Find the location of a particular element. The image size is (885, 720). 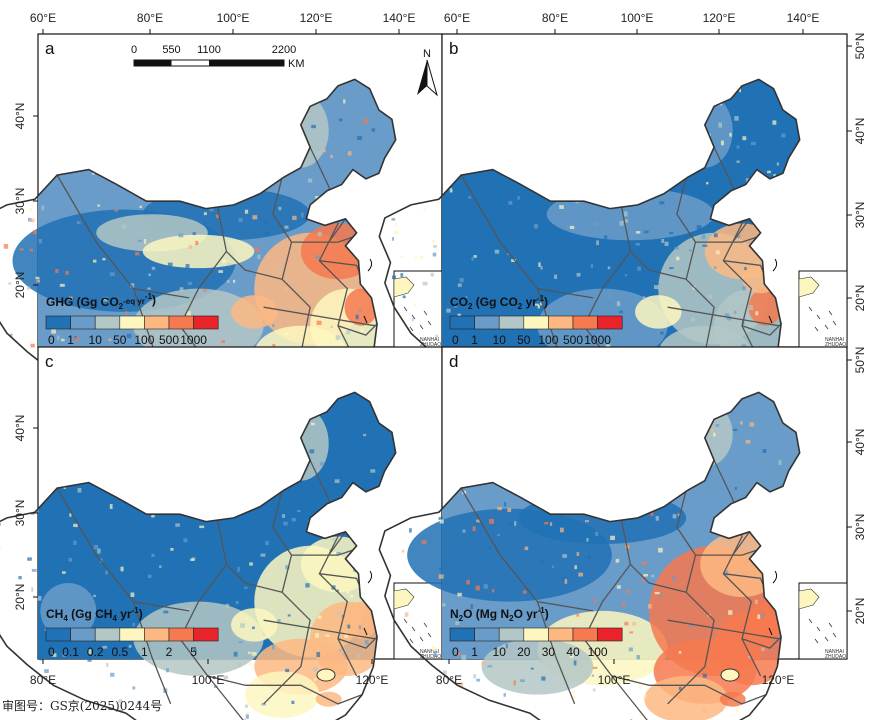

left-lat-label: 40°N is located at coordinates (20, 428).